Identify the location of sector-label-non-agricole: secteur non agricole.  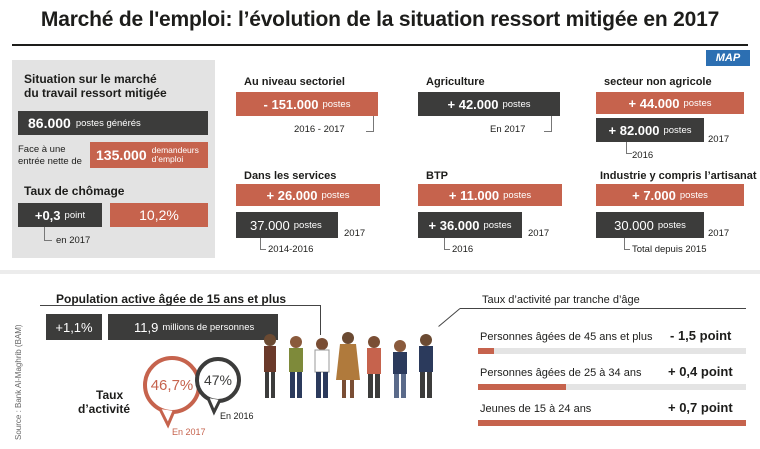
(658, 82).